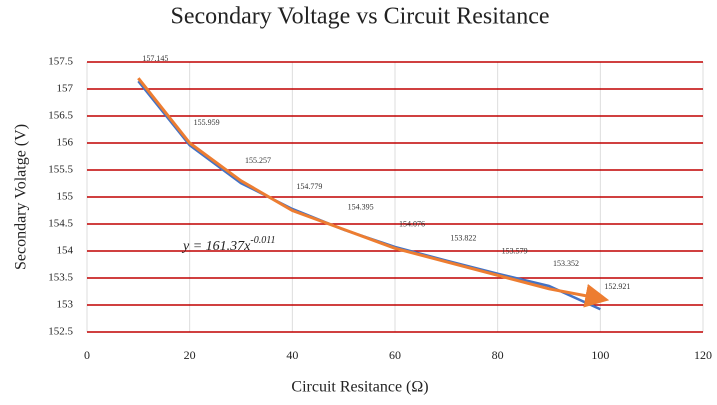 This screenshot has height=405, width=717. Describe the element at coordinates (262, 240) in the screenshot. I see `equation-exponent: -0.011` at that location.